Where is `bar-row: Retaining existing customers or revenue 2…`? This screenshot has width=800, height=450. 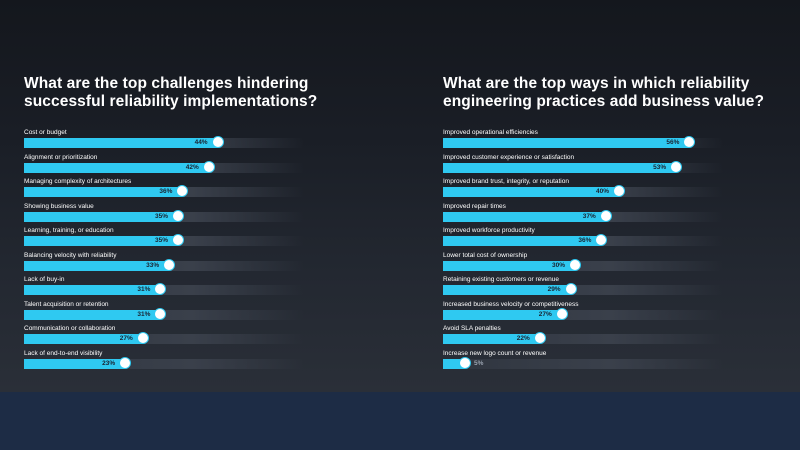
bar-row: Retaining existing customers or revenue 2… is located at coordinates (593, 288).